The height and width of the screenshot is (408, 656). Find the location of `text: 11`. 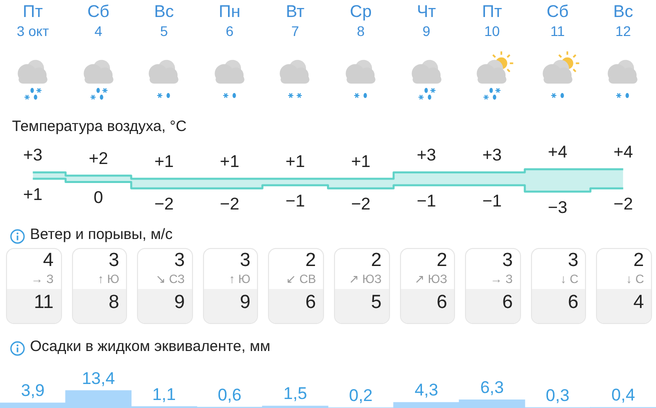

text: 11 is located at coordinates (44, 303).